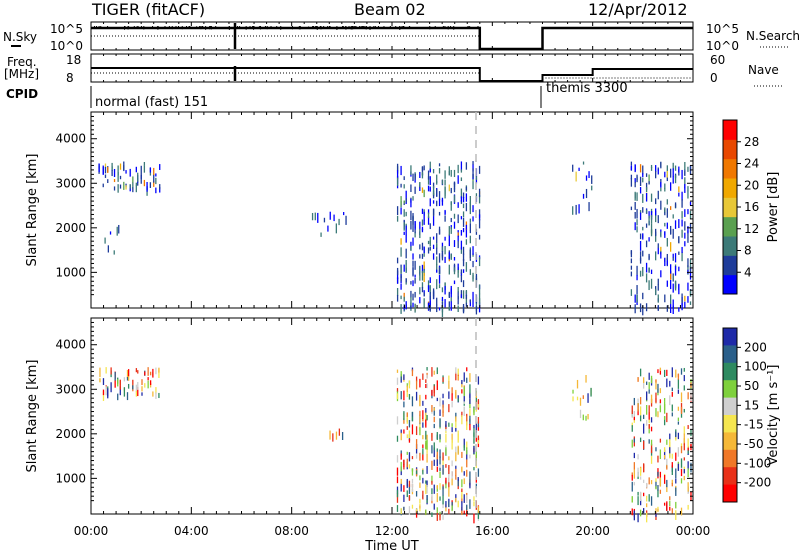 The image size is (800, 554). What do you see at coordinates (638, 9) in the screenshot?
I see `date-title: 12/Apr/2012` at bounding box center [638, 9].